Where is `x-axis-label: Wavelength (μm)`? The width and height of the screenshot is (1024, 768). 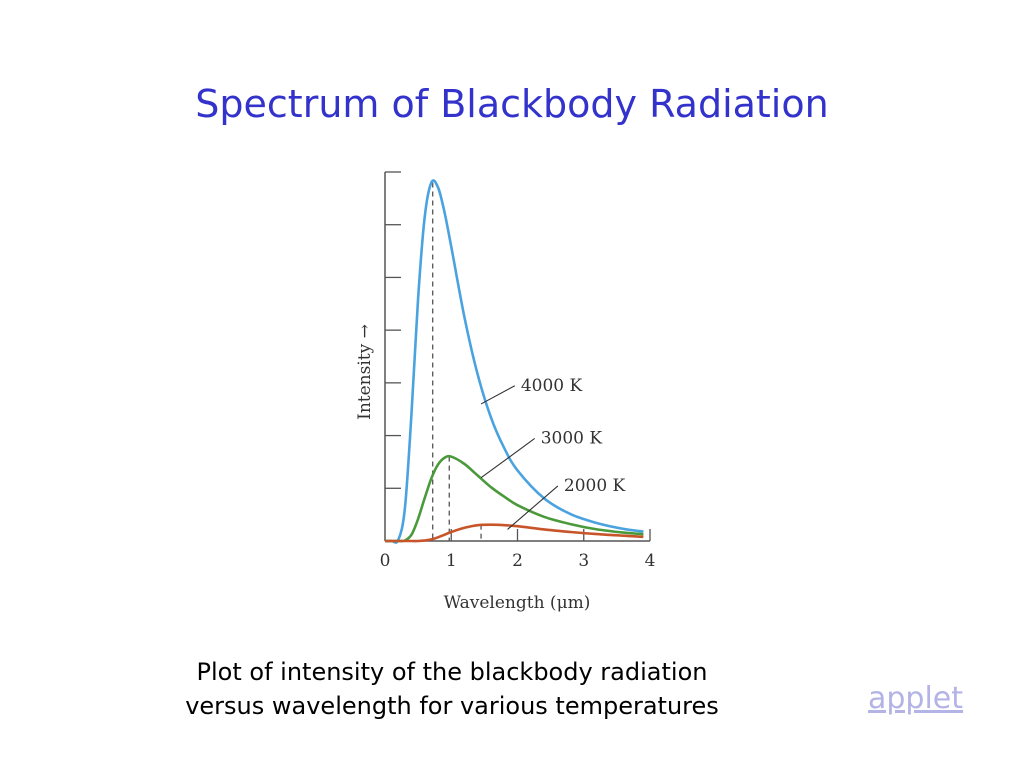
x-axis-label: Wavelength (μm) is located at coordinates (517, 603).